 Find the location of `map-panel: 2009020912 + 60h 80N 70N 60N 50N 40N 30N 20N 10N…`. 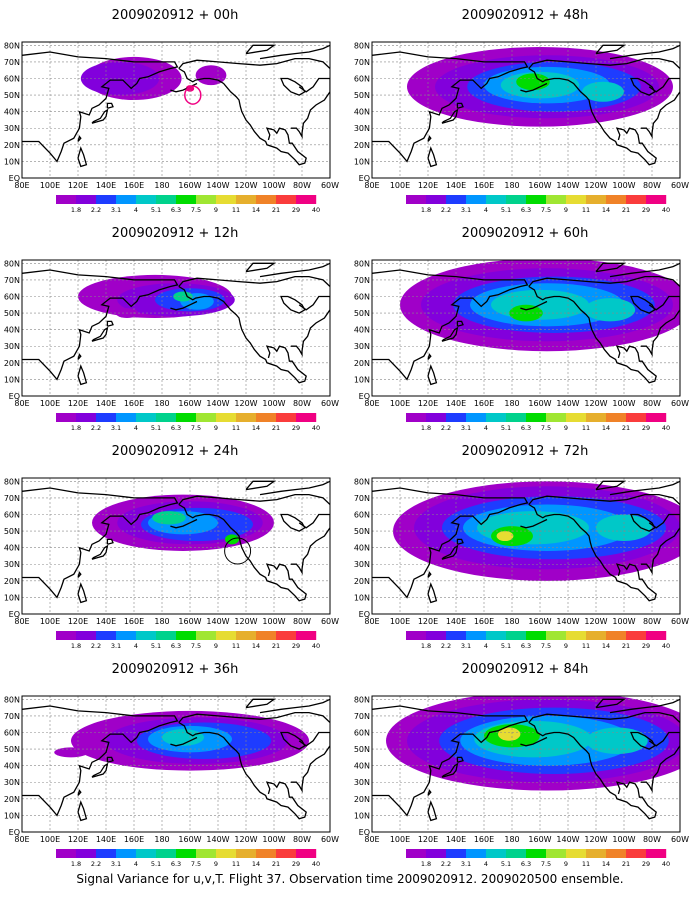

map-panel: 2009020912 + 60h 80N 70N 60N 50N 40N 30N 20N 10N… is located at coordinates (525, 327).